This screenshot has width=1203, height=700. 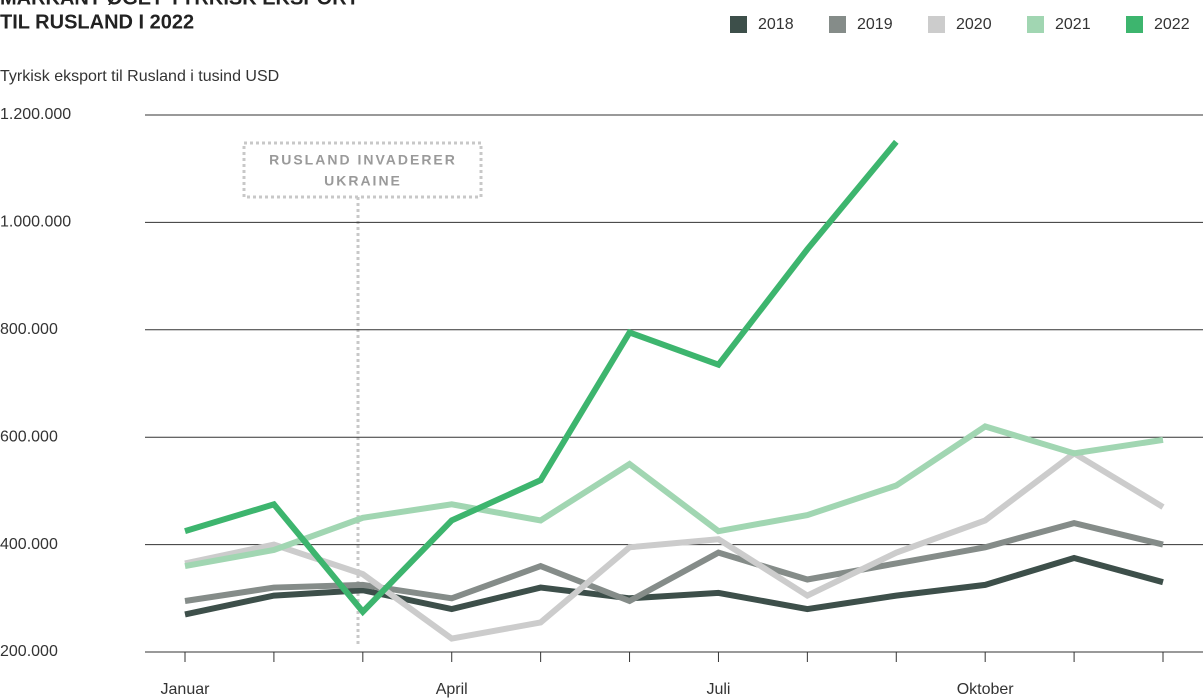 What do you see at coordinates (35, 114) in the screenshot?
I see `y-tick-label: 1.200.000` at bounding box center [35, 114].